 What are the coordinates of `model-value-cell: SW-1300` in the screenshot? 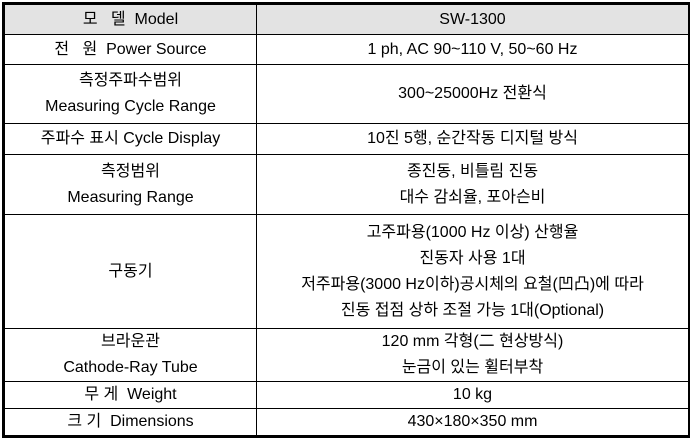 It's located at (473, 19).